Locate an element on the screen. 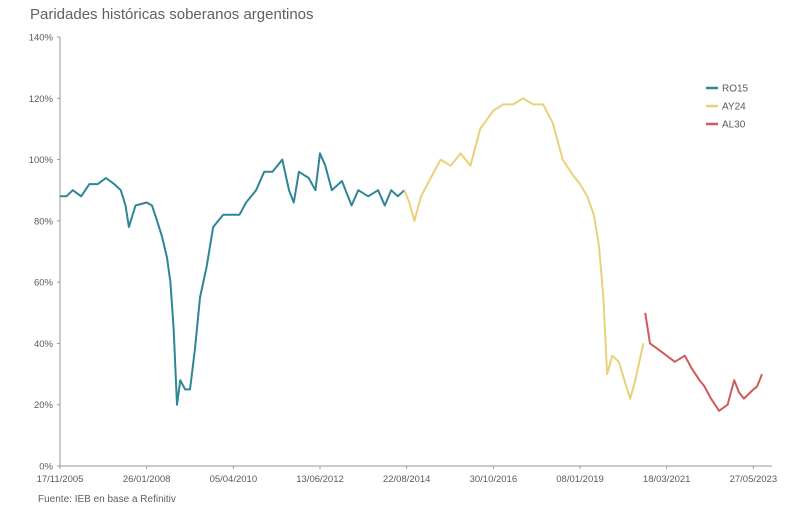 The image size is (800, 518). chart-legend: RO15 AY24 AL30 is located at coordinates (727, 107).